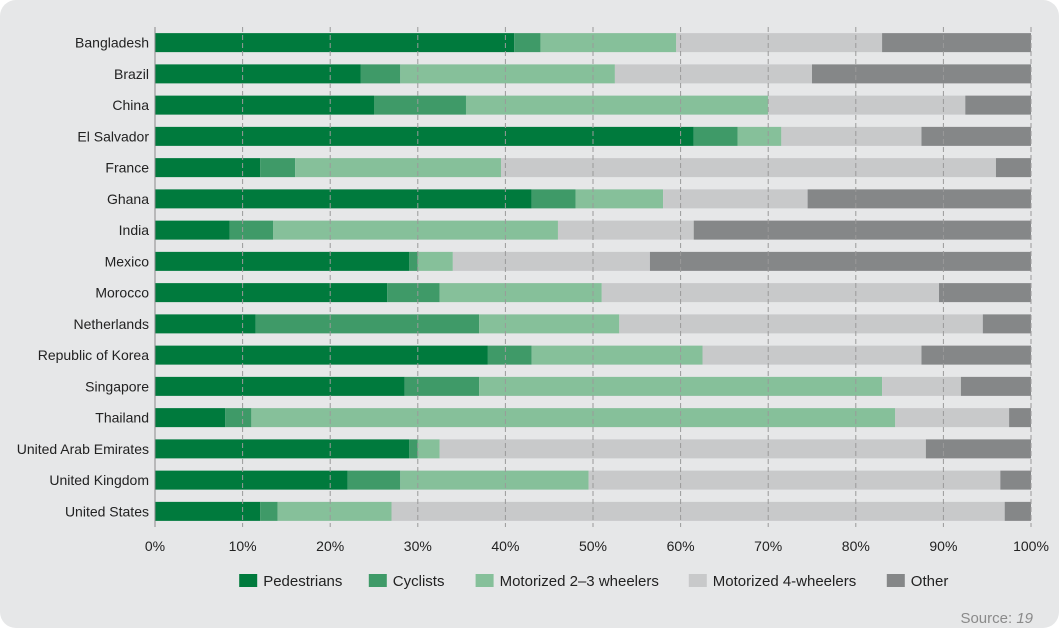 This screenshot has height=628, width=1059. What do you see at coordinates (1013, 168) in the screenshot?
I see `bar-france-other` at bounding box center [1013, 168].